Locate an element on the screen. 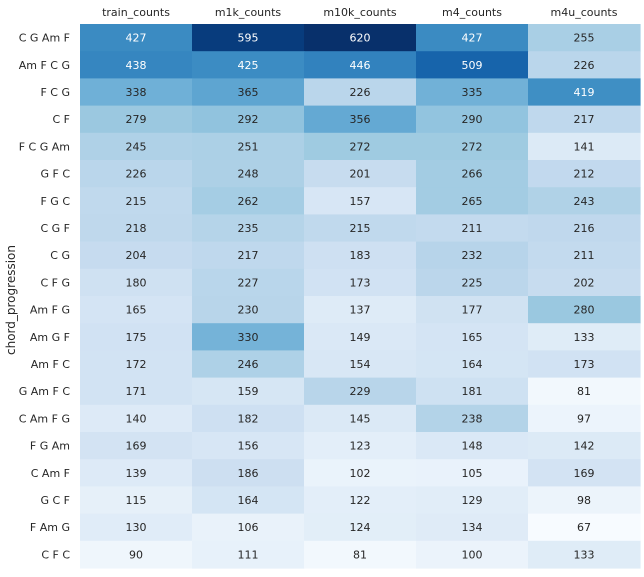  cell-value-label: 335 is located at coordinates (472, 92).